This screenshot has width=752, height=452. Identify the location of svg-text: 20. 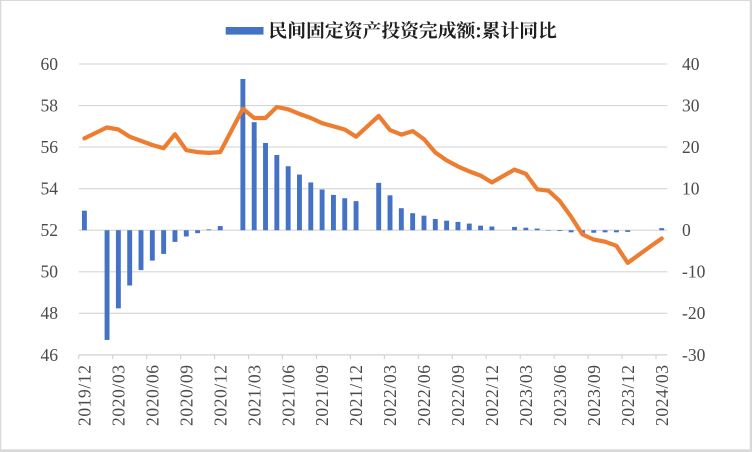
(691, 147).